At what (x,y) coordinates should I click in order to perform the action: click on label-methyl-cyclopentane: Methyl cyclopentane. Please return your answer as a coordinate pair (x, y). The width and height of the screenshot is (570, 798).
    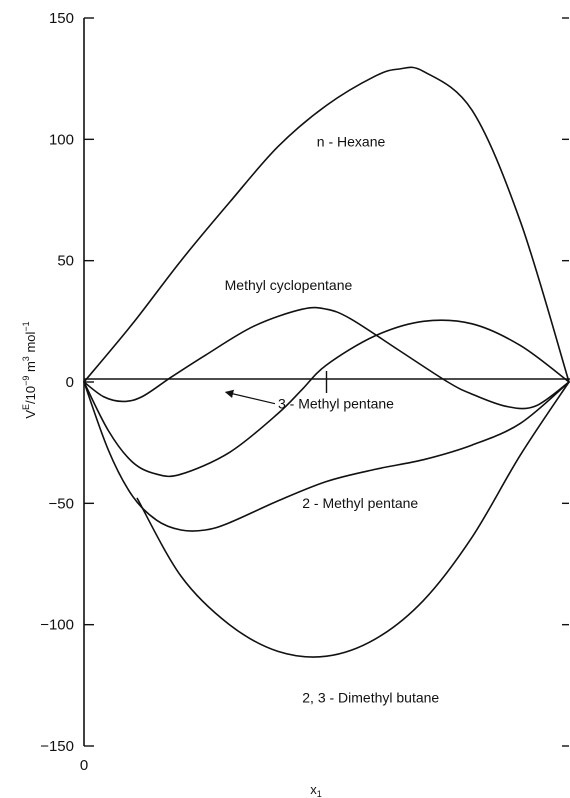
    Looking at the image, I should click on (289, 285).